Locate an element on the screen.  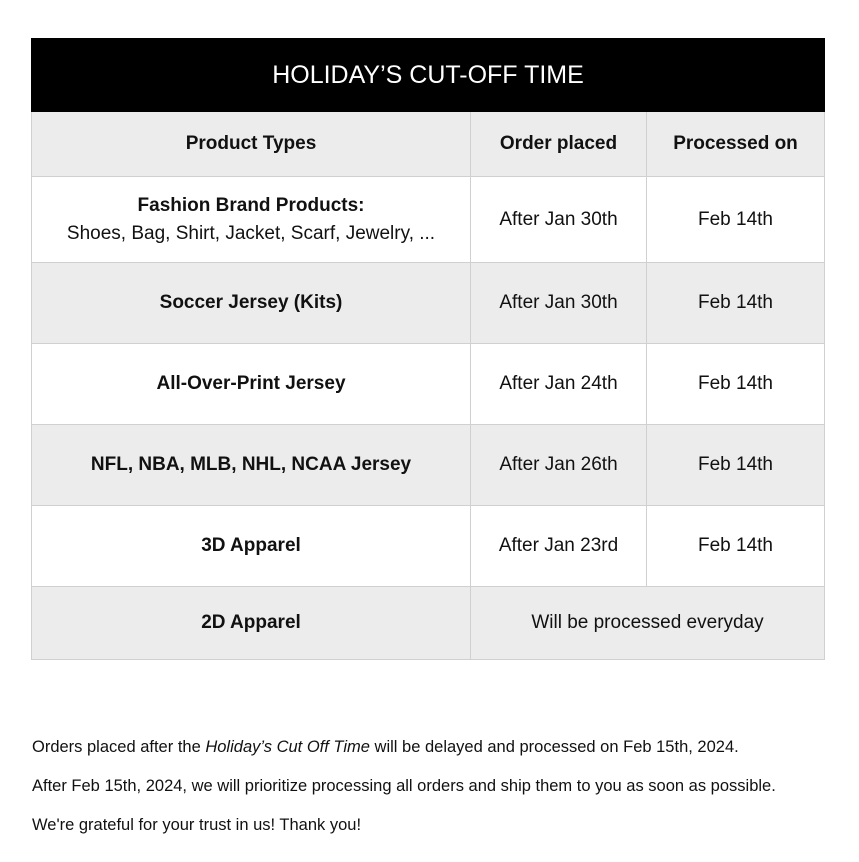
note-emphasis: Holiday’s Cut Off Time is located at coordinates (287, 747).